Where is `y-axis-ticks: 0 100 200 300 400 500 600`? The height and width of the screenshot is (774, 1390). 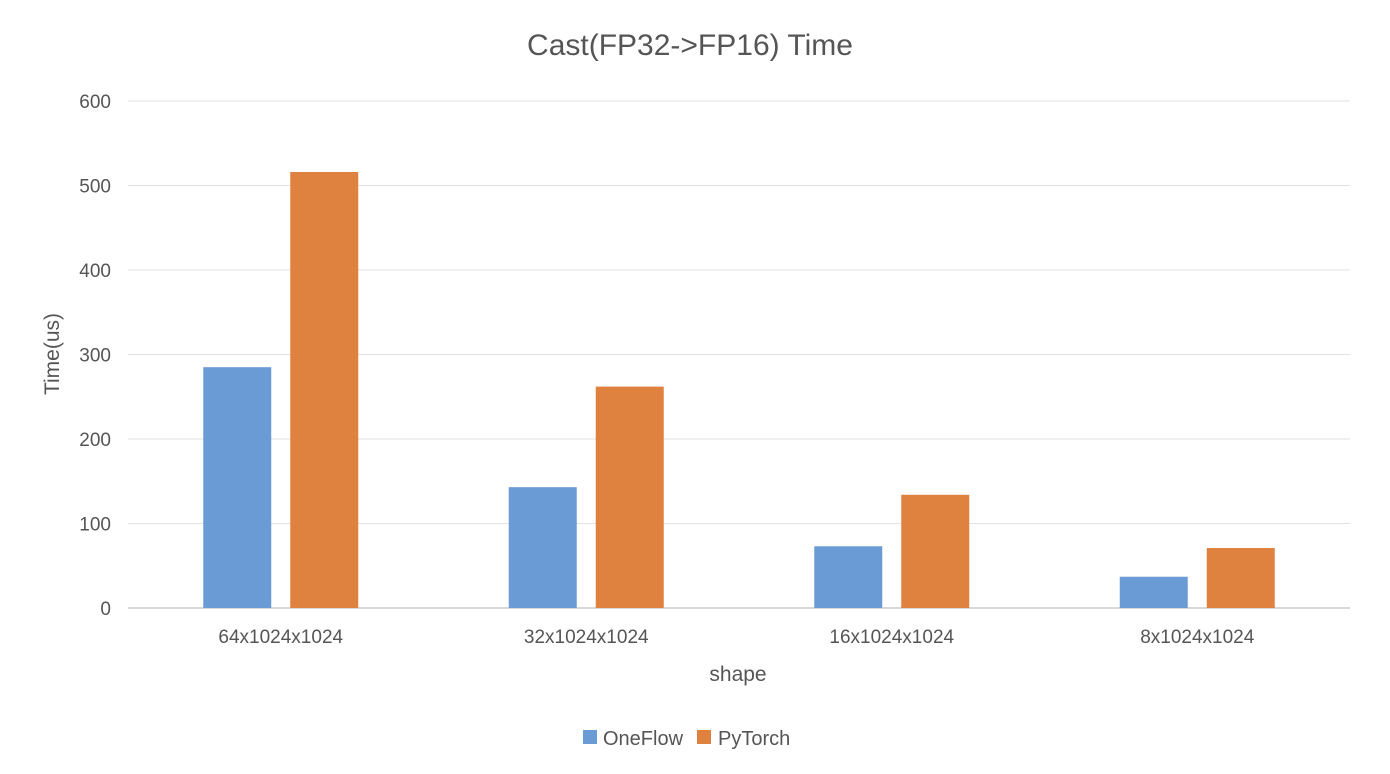
y-axis-ticks: 0 100 200 300 400 500 600 is located at coordinates (95, 356).